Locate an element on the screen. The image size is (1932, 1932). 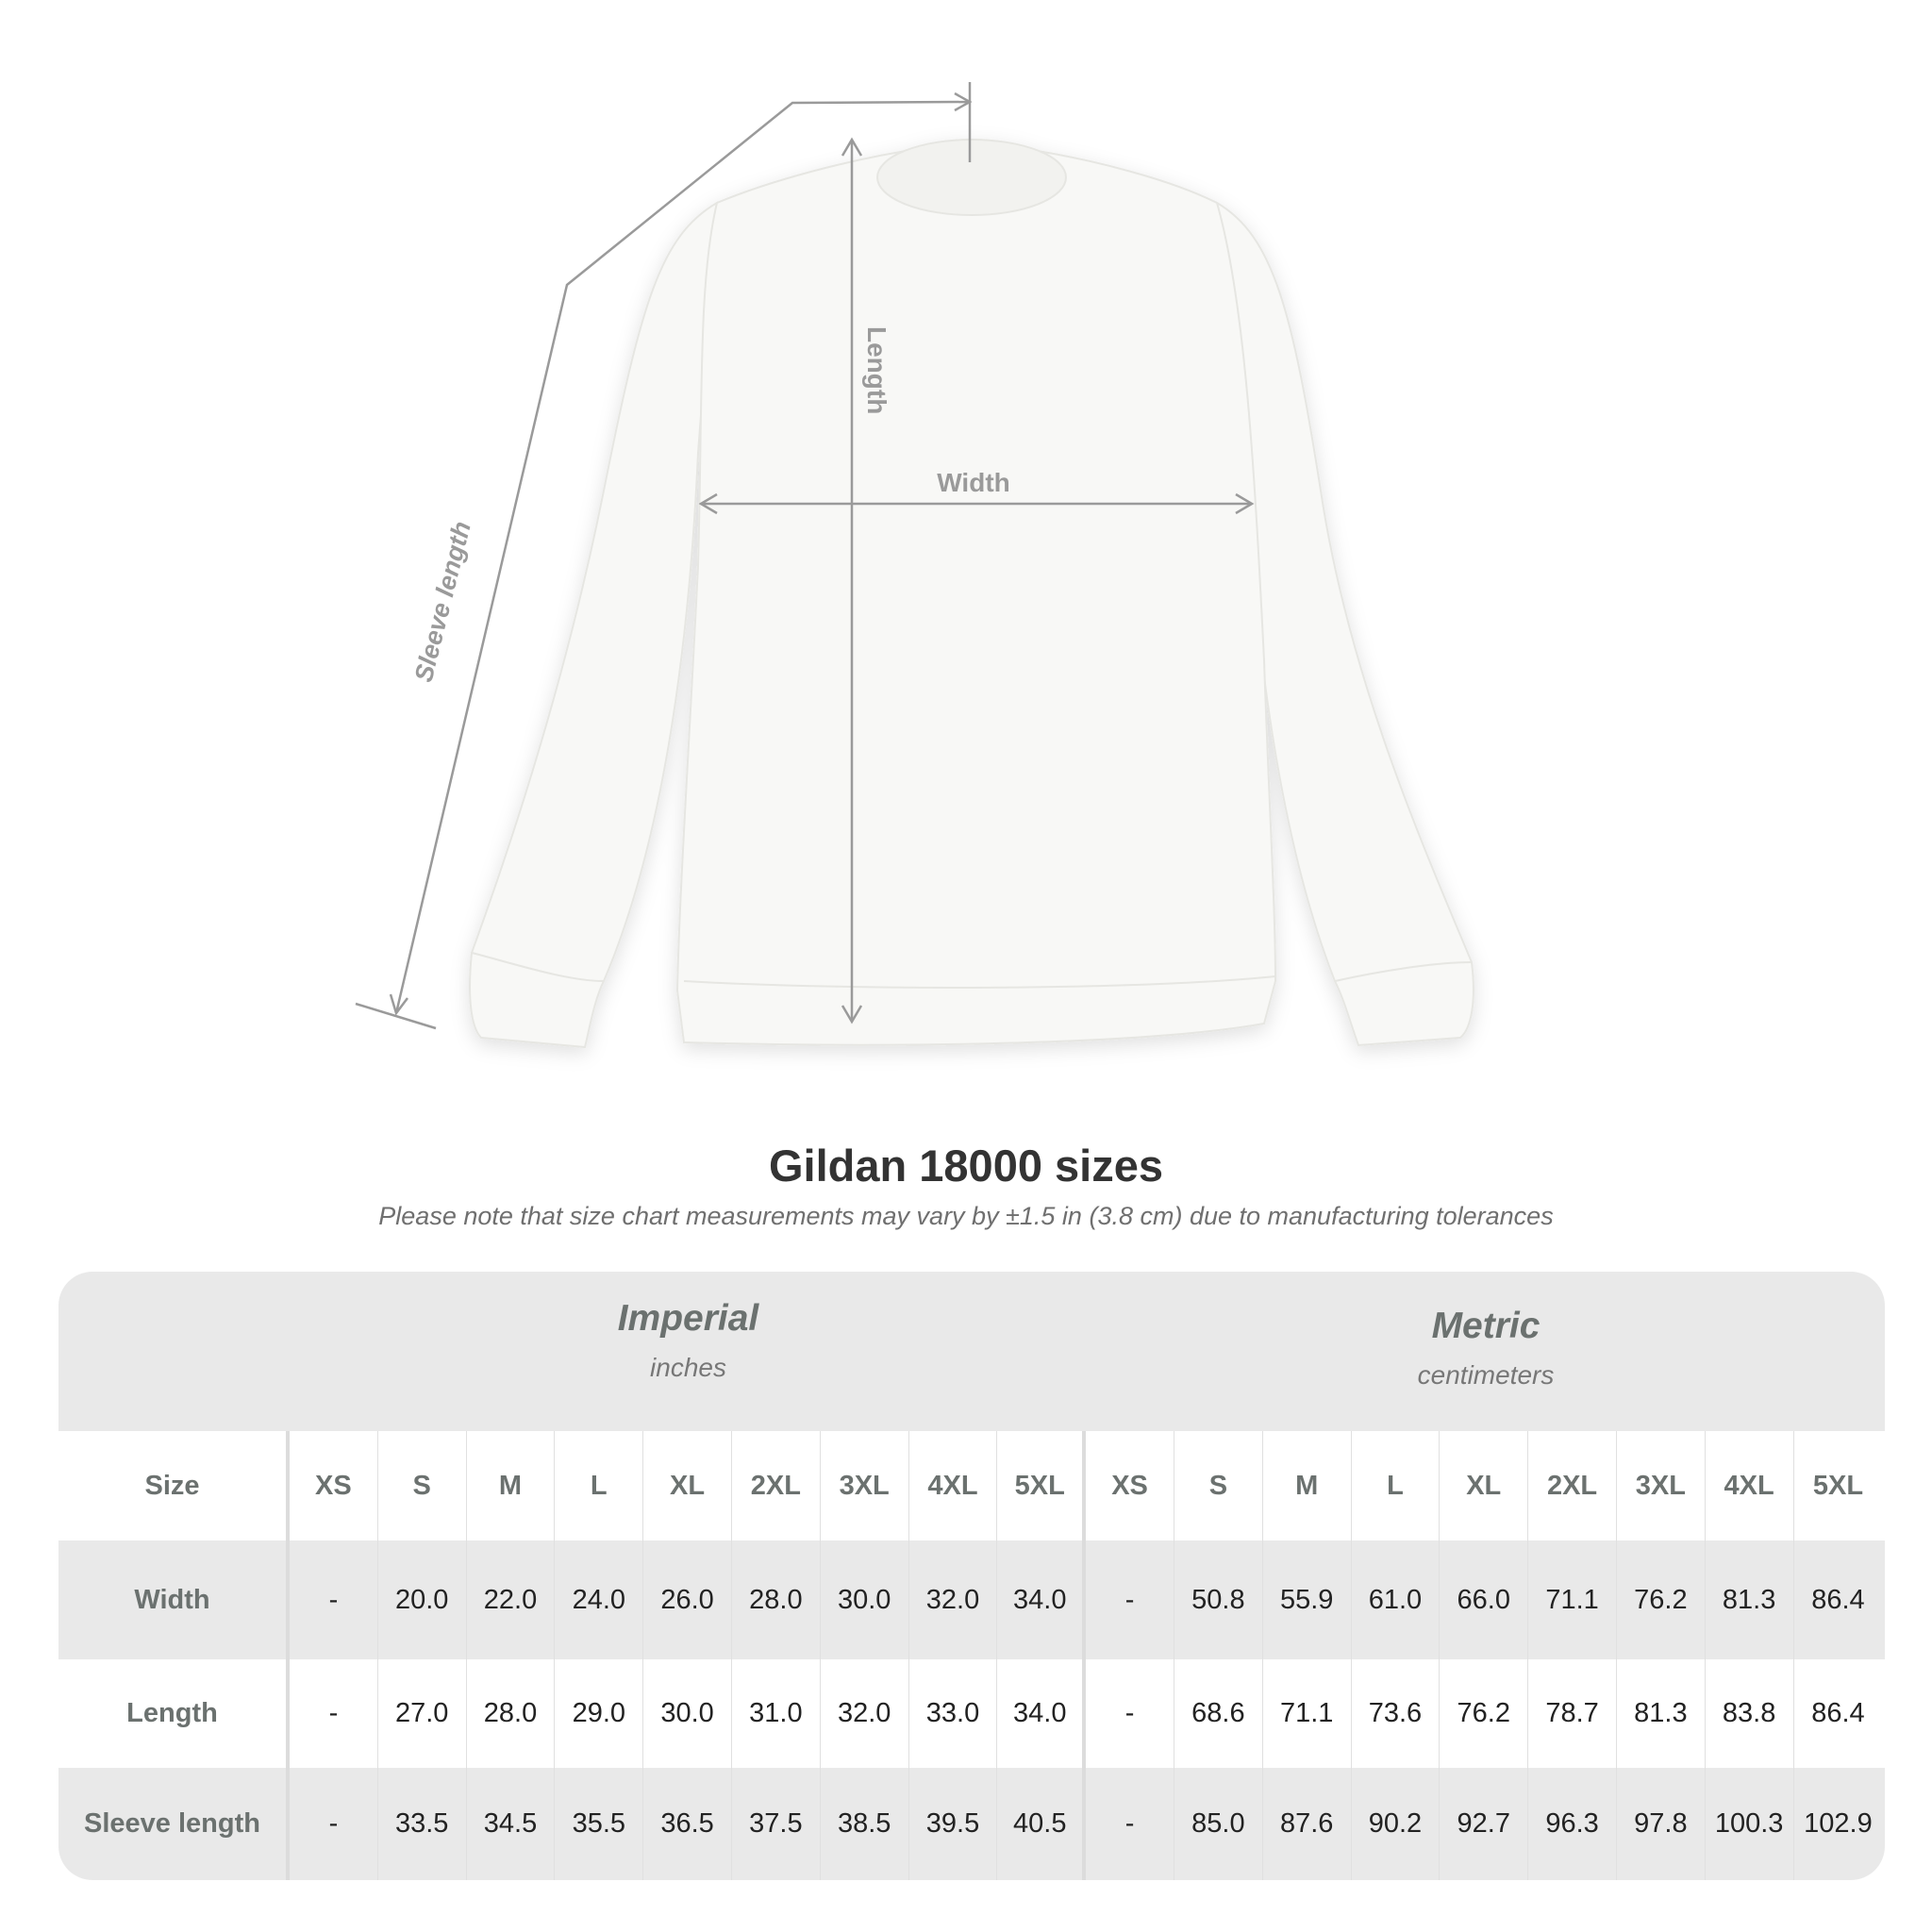
unit-header is located at coordinates (971, 1351).